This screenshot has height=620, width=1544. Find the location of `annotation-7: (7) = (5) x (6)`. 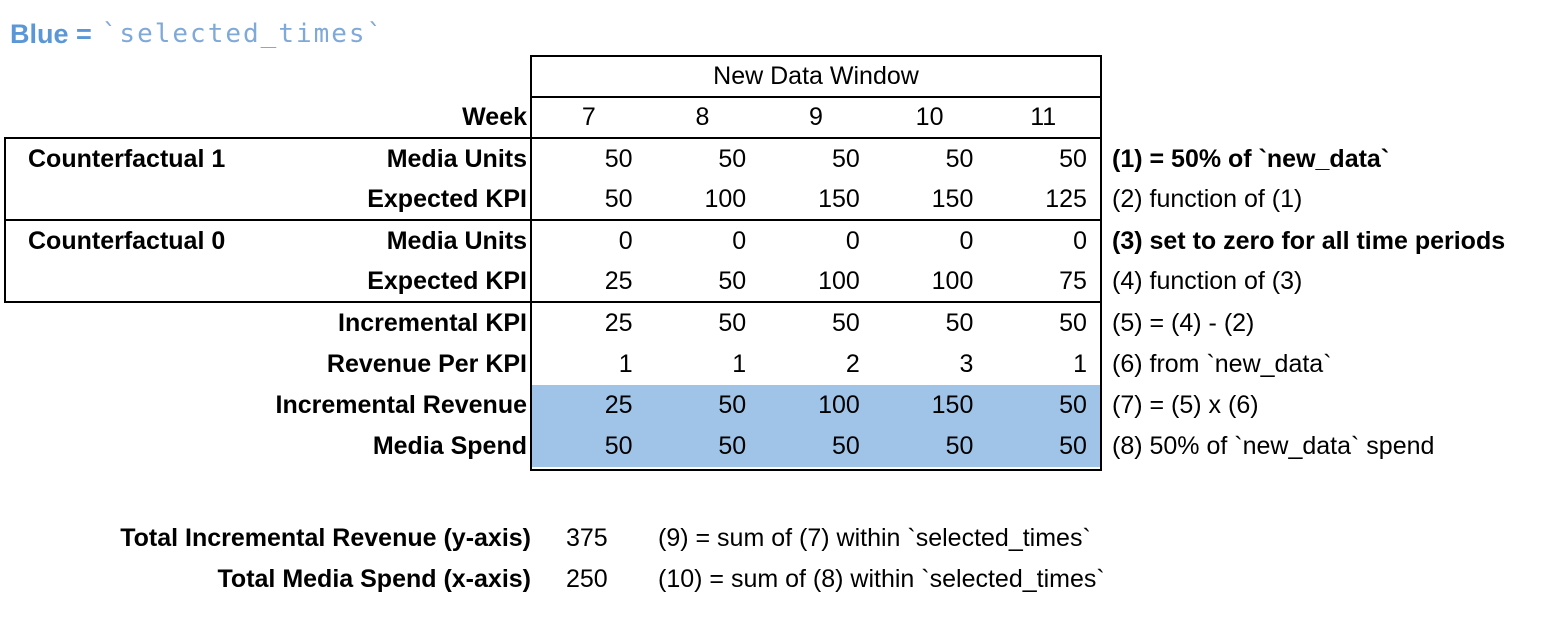

annotation-7: (7) = (5) x (6) is located at coordinates (1185, 405).